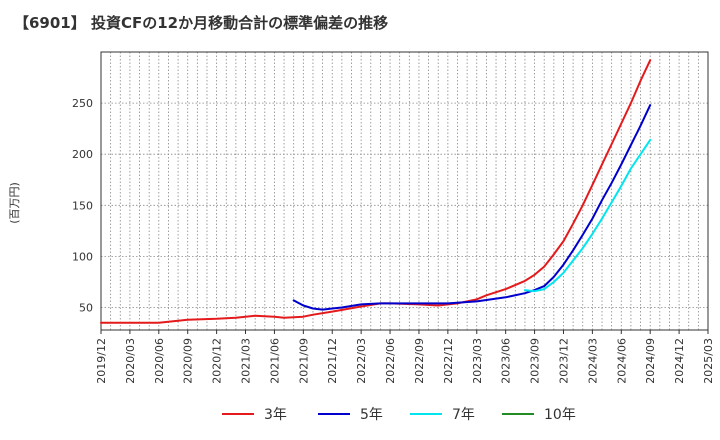 This screenshot has height=440, width=720. I want to click on x-tick-label: 2020/06, so click(159, 361).